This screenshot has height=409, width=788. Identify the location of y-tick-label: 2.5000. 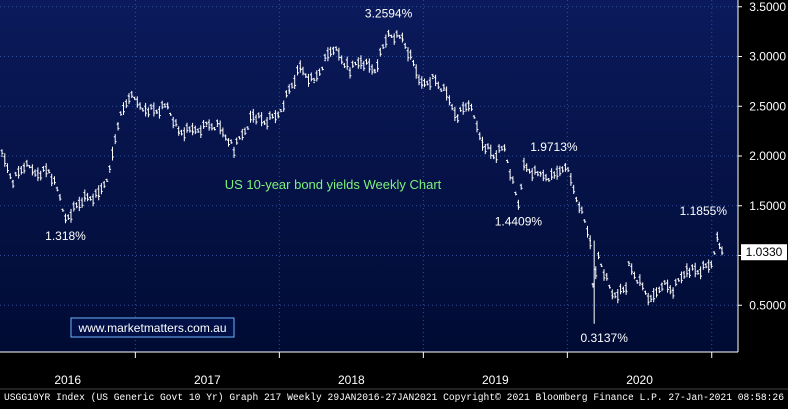
(767, 106).